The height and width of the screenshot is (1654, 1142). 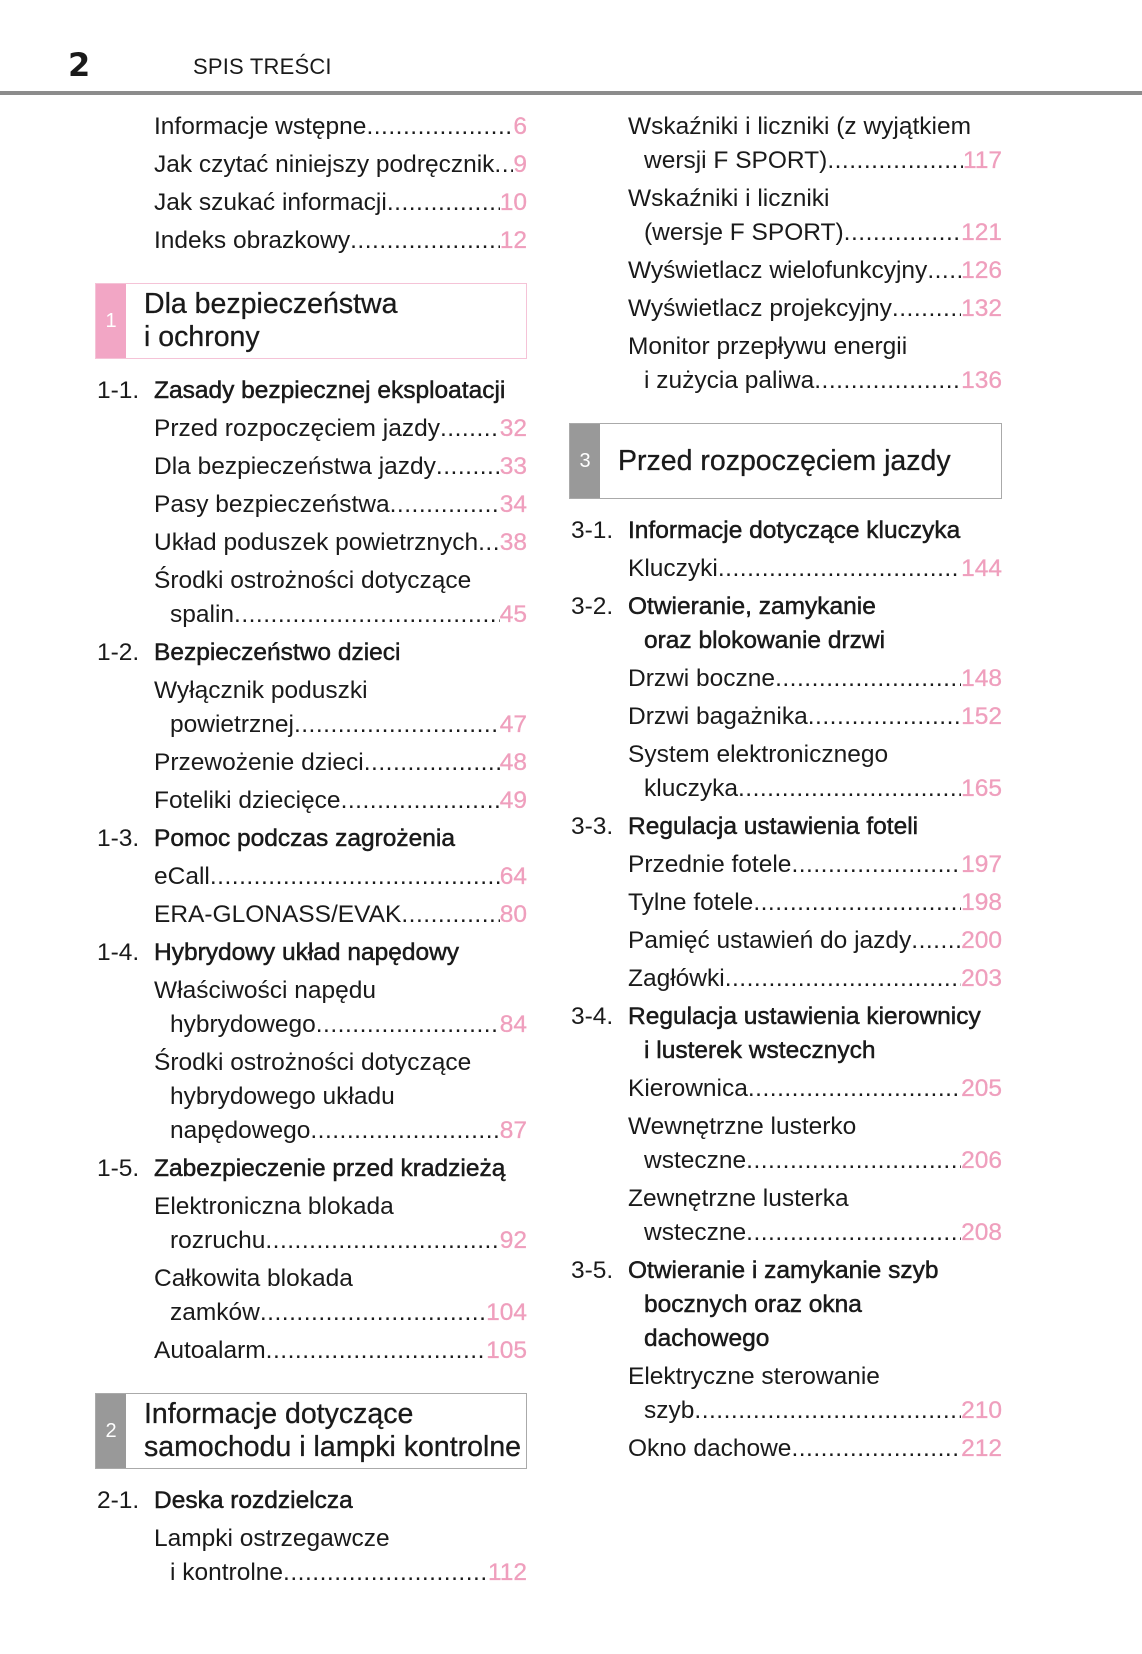 I want to click on toc-entry: Wskaźniki i liczniki (wersje F SPORT) 121, so click(x=786, y=216).